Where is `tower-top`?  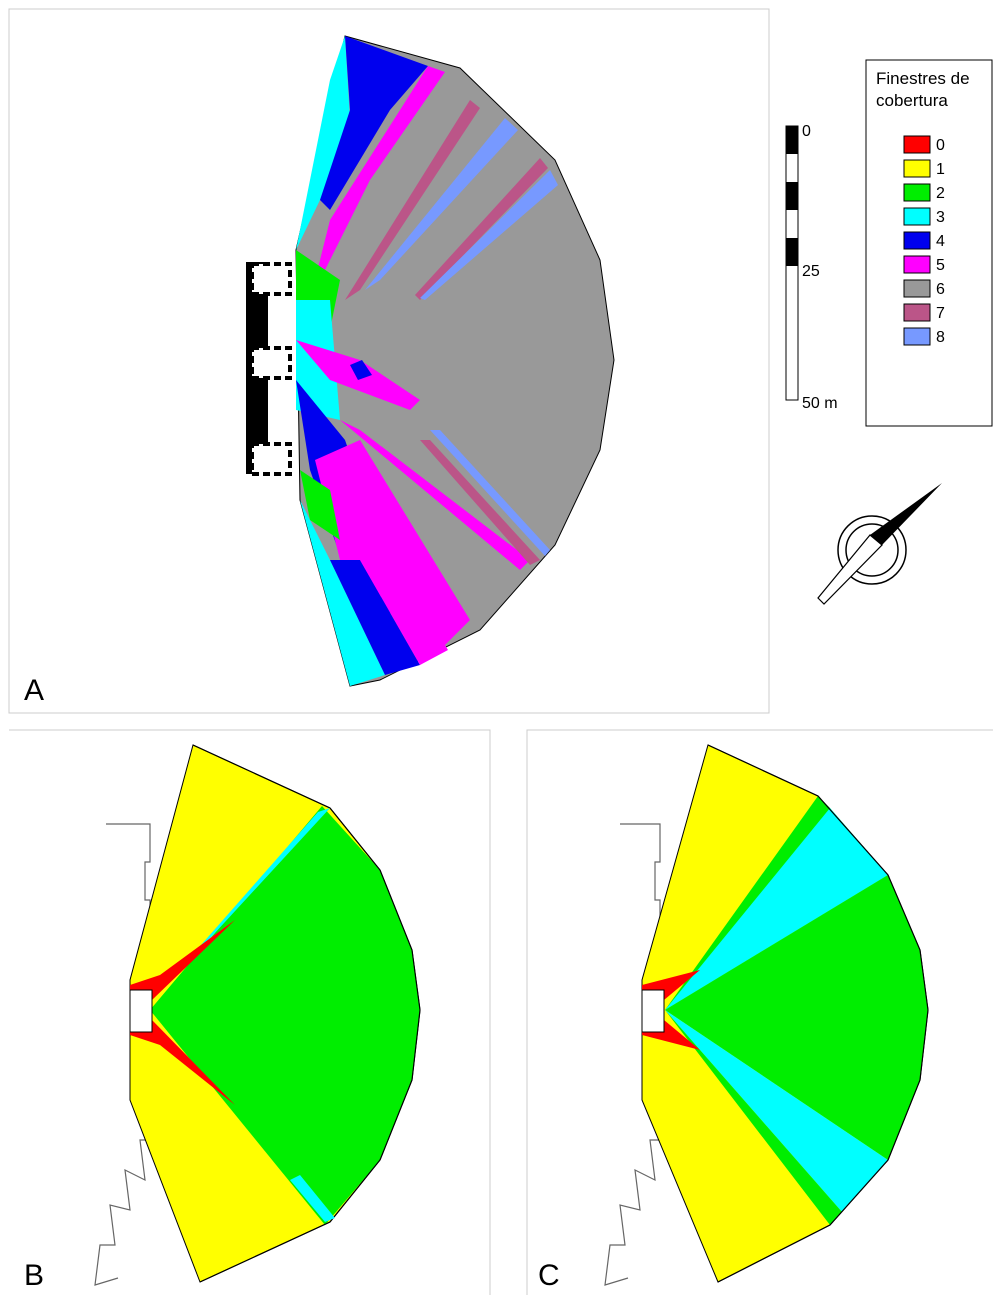 tower-top is located at coordinates (271, 279).